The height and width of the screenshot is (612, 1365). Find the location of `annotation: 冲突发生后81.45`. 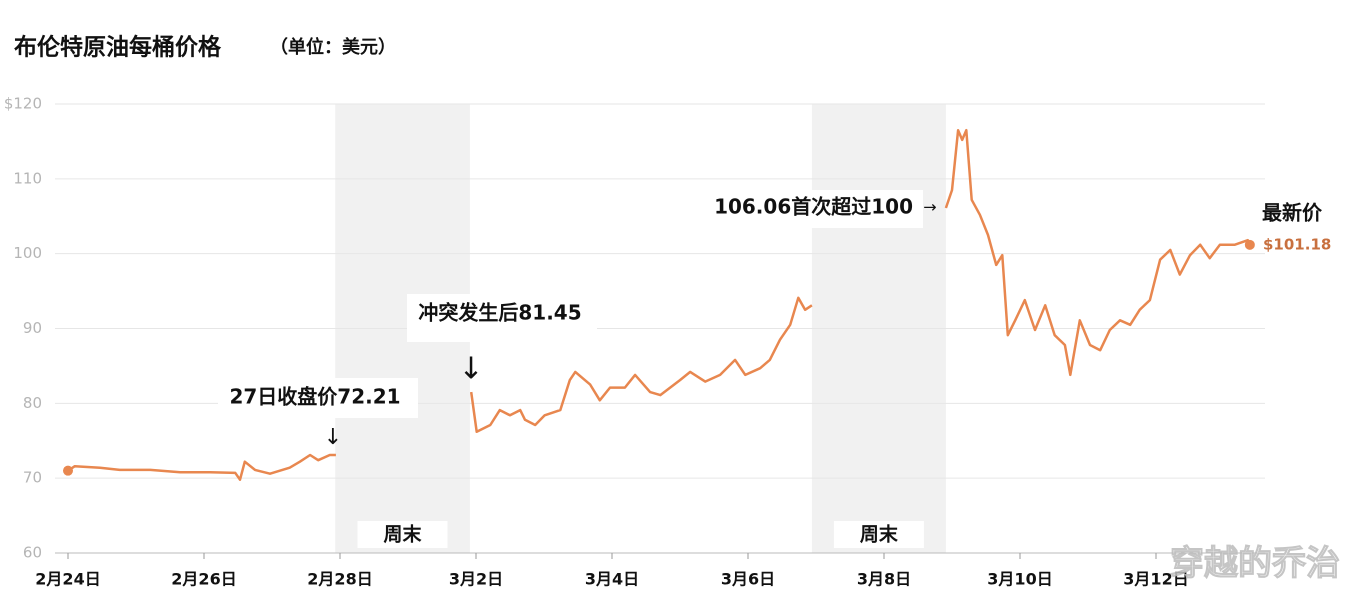

annotation: 冲突发生后81.45 is located at coordinates (499, 313).